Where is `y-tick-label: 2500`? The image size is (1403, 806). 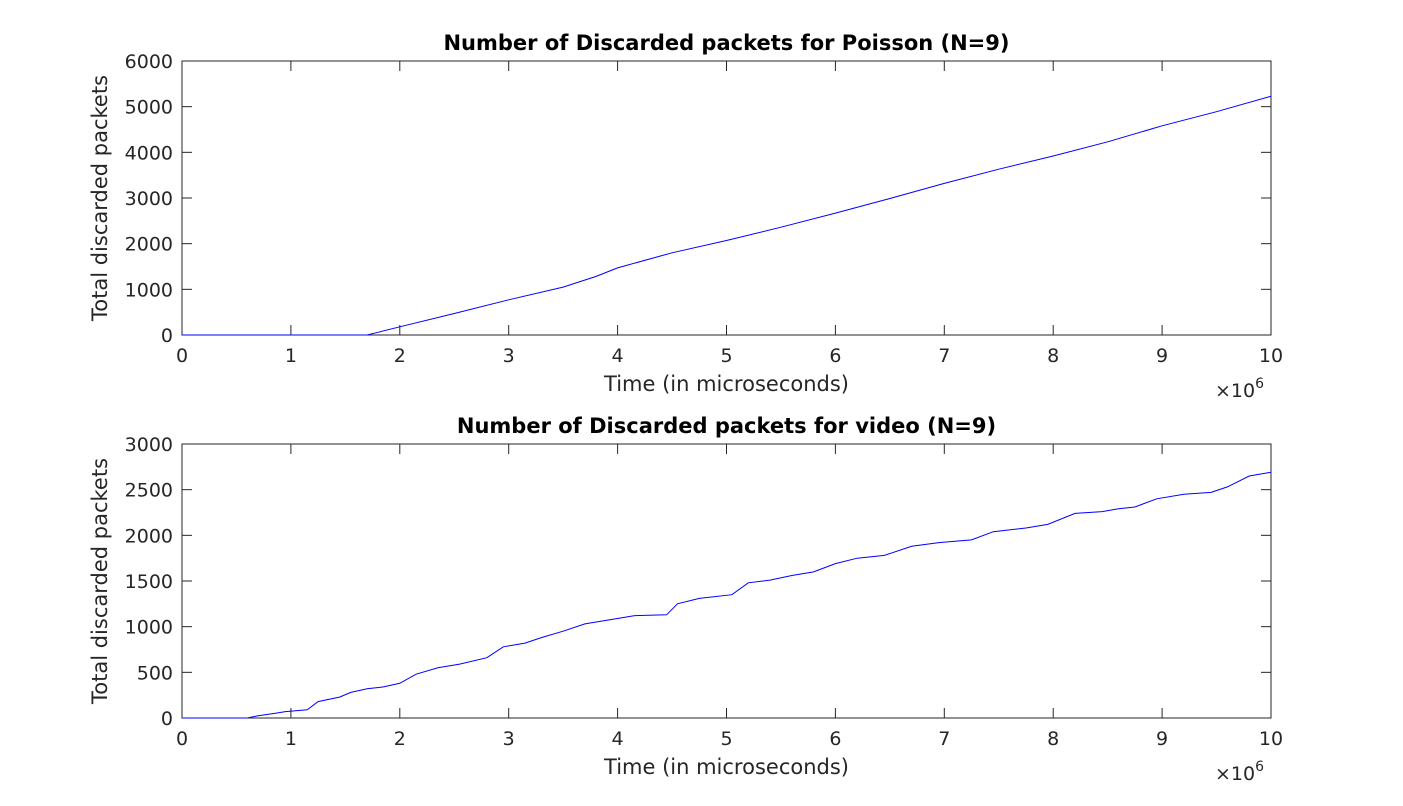
y-tick-label: 2500 is located at coordinates (149, 491).